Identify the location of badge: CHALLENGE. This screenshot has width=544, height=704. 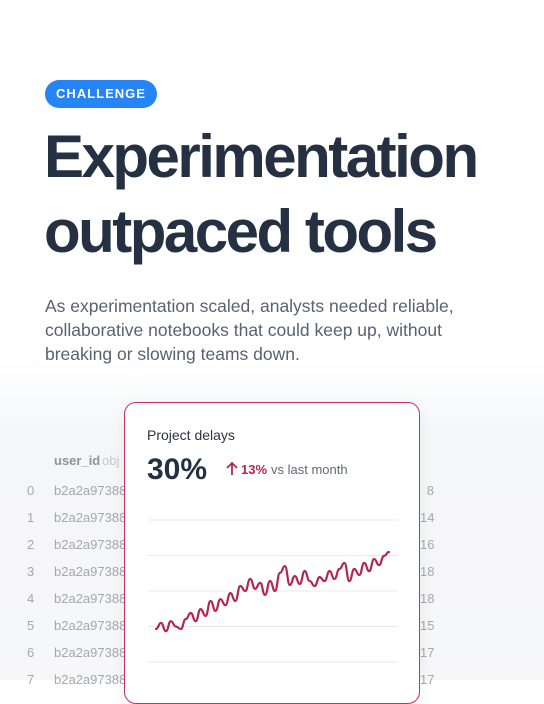
(101, 94).